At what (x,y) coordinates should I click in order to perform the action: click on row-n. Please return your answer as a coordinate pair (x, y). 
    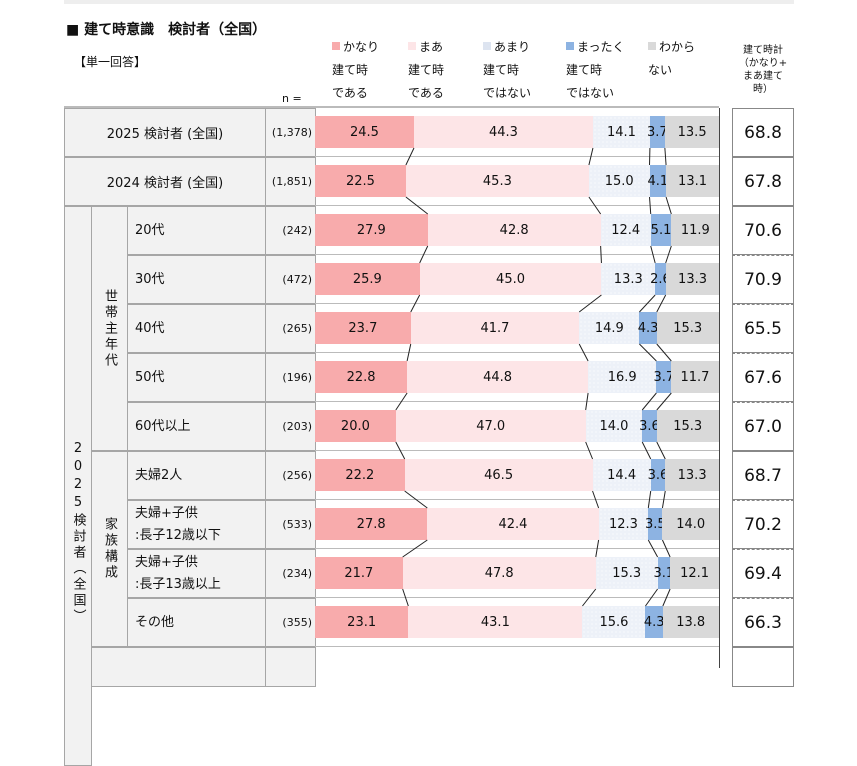
    Looking at the image, I should click on (290, 667).